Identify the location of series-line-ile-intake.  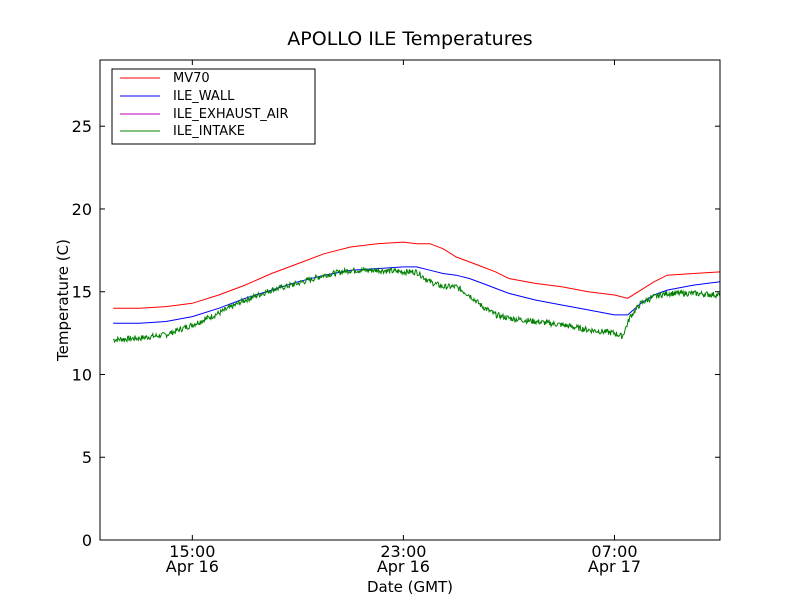
(416, 304).